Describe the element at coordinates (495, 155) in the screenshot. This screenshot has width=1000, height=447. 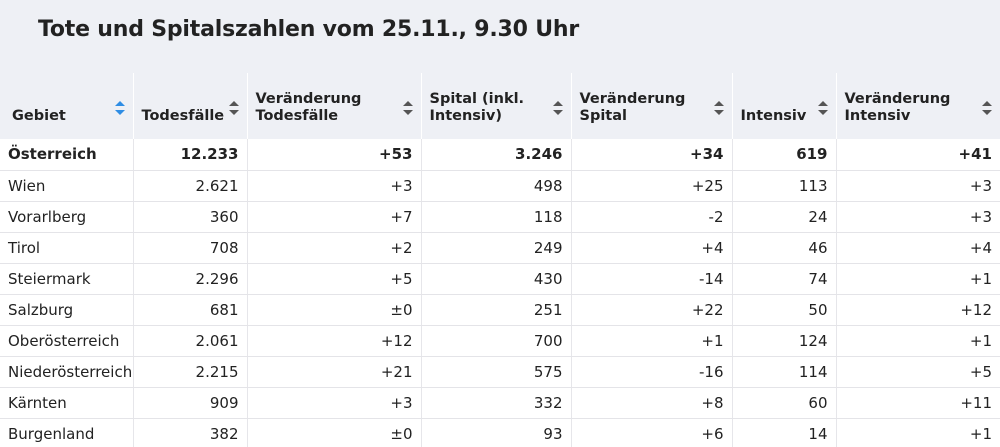
I see `cell-spital: 3.246` at that location.